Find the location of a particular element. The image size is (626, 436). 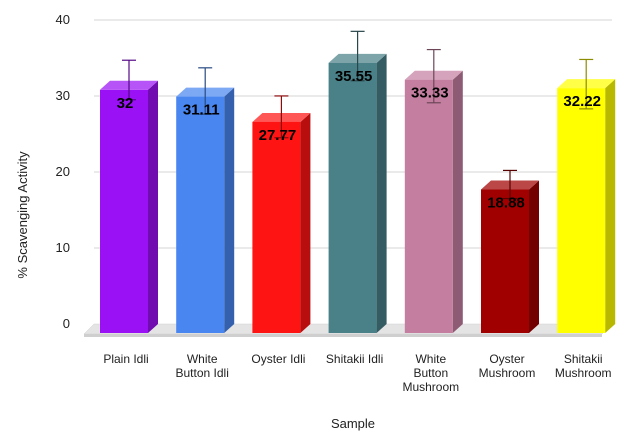

bar-shitakii-mushroom: 32.22 is located at coordinates (586, 196).